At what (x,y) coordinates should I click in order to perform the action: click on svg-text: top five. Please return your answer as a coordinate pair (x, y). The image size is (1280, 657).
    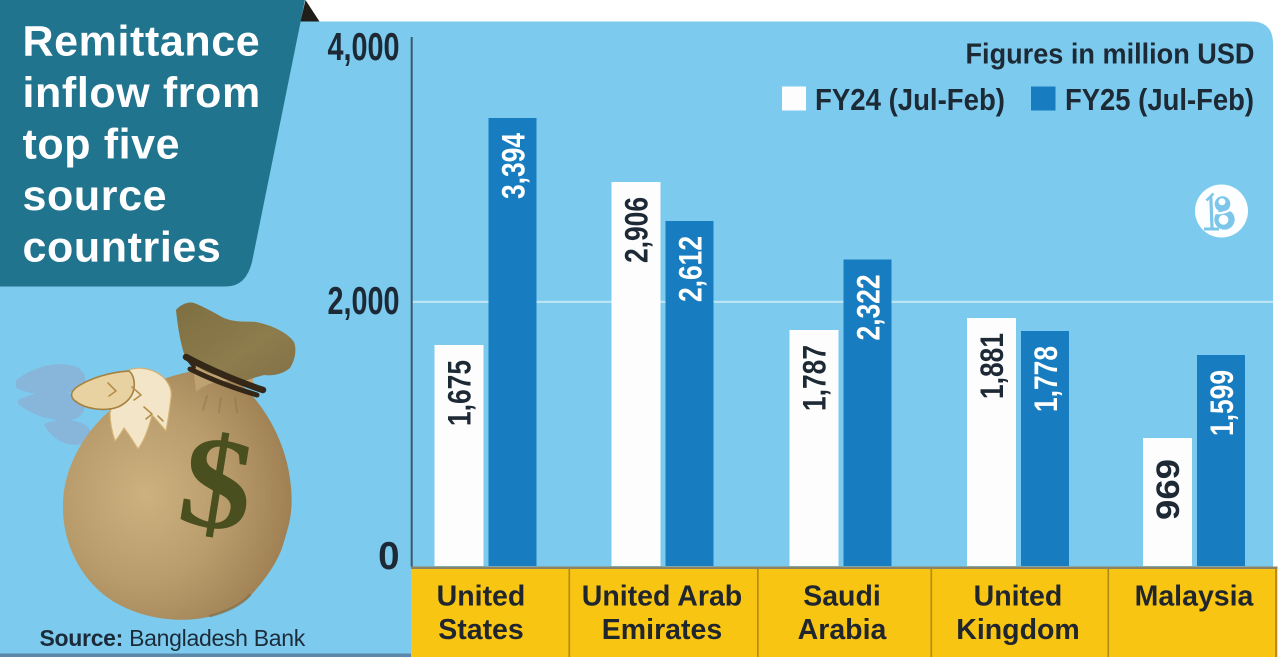
    Looking at the image, I should click on (102, 145).